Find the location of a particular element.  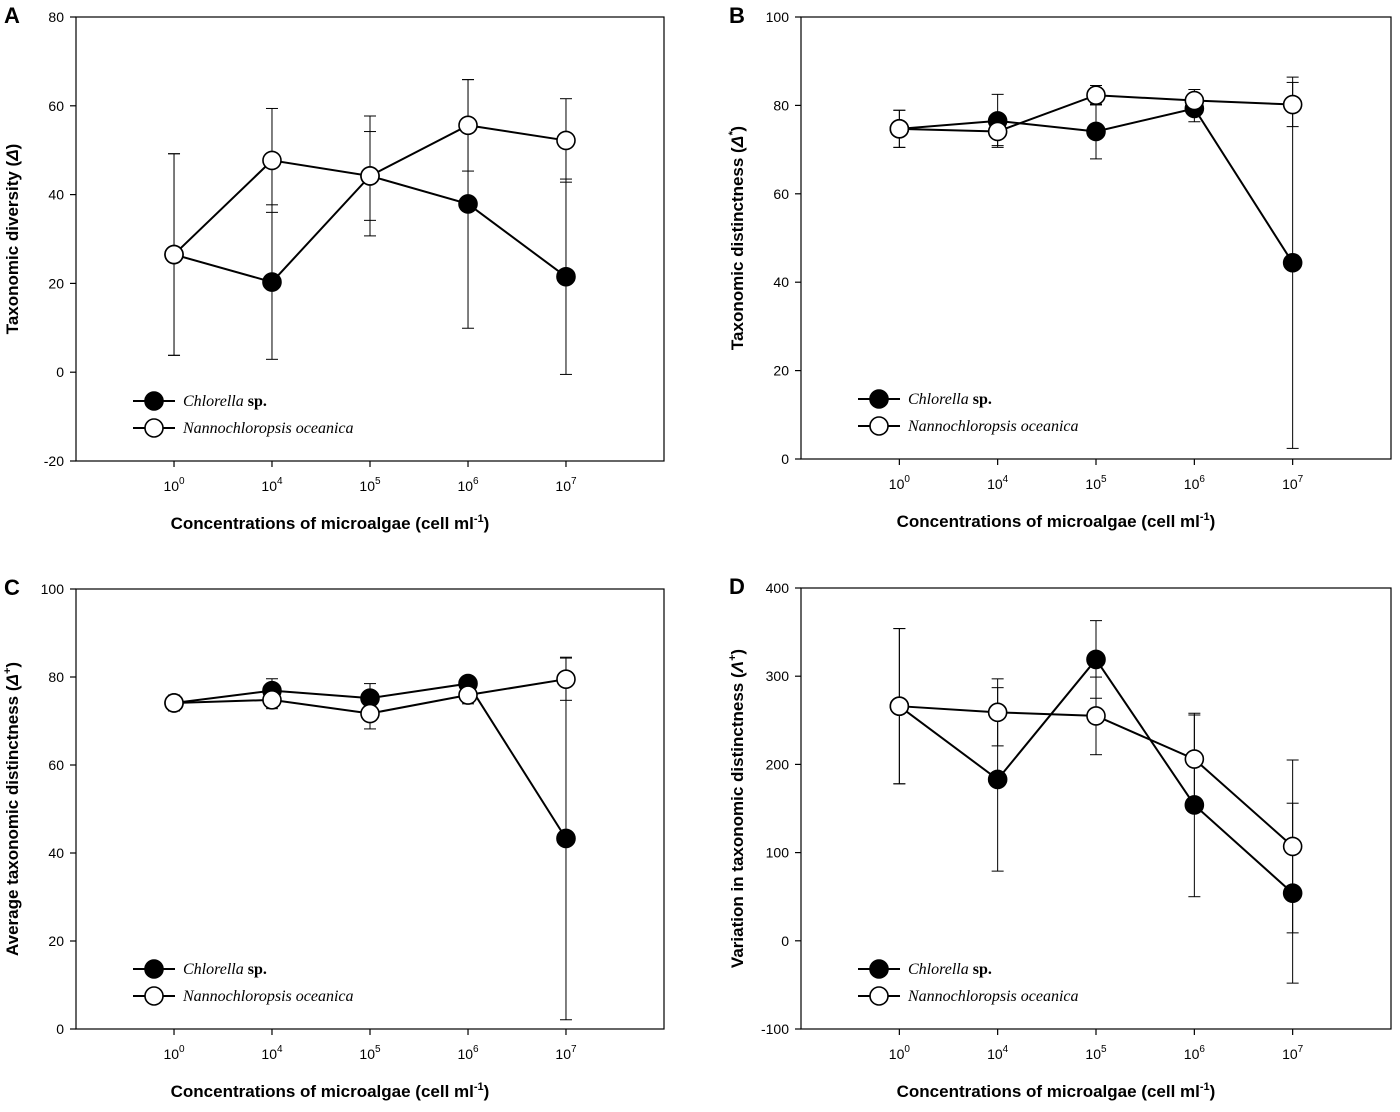

y-axis-label-symbol: Δ is located at coordinates (12, 155).